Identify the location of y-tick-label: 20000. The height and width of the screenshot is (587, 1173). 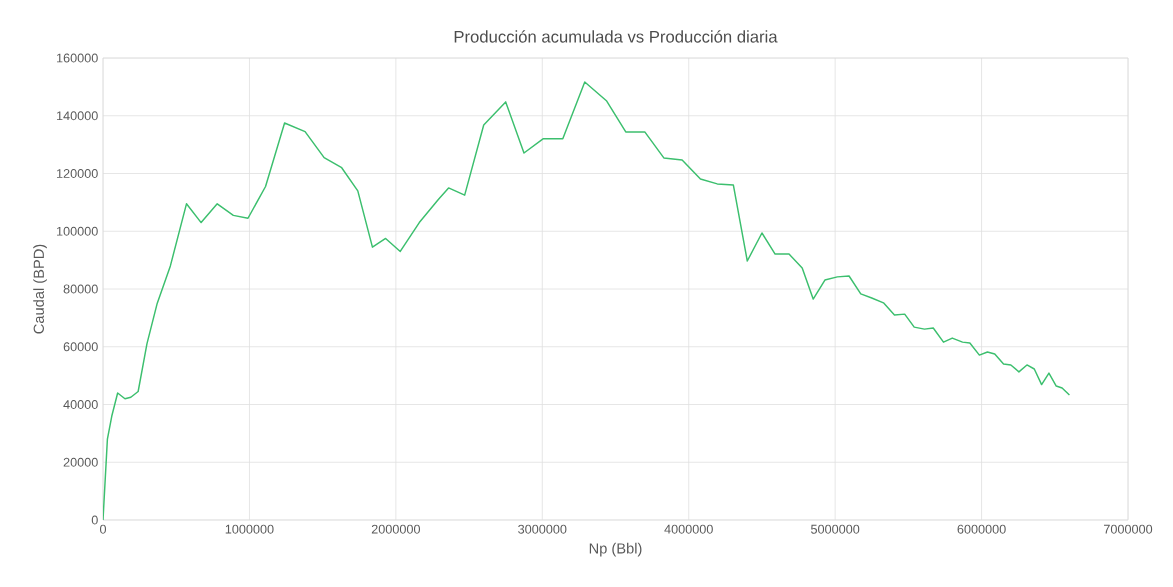
(80, 462).